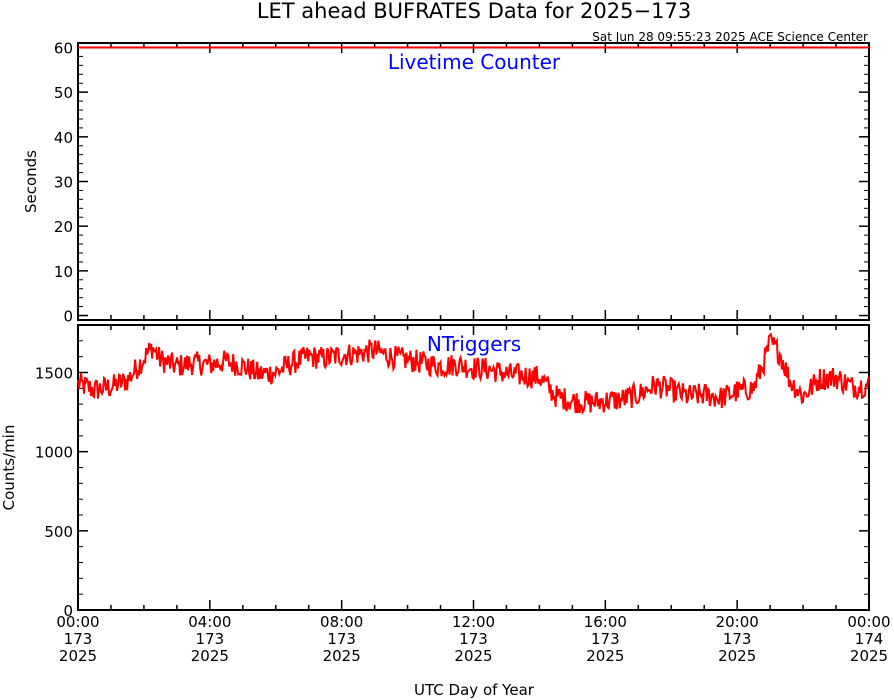  Describe the element at coordinates (63, 138) in the screenshot. I see `y-tick-label: 40` at that location.